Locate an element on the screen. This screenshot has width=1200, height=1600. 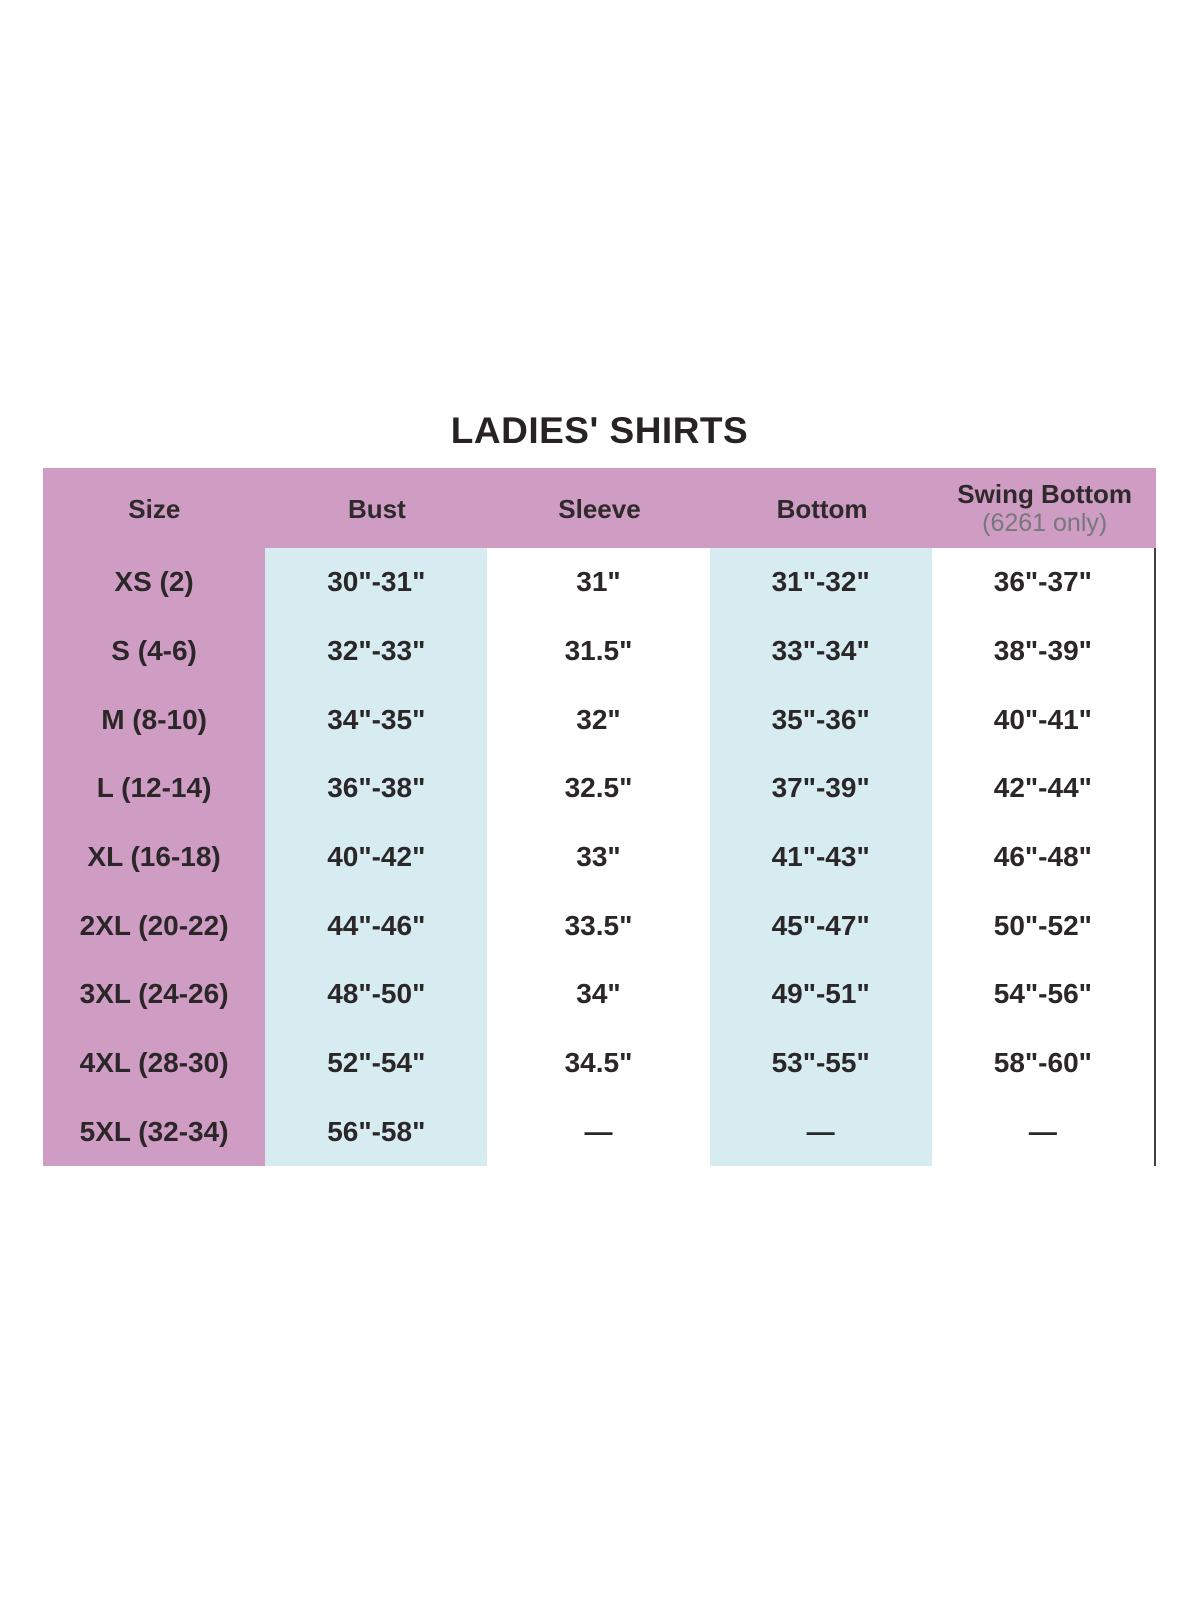
table-row: 5XL (32-34) 56"-58" — — — is located at coordinates (598, 1132).